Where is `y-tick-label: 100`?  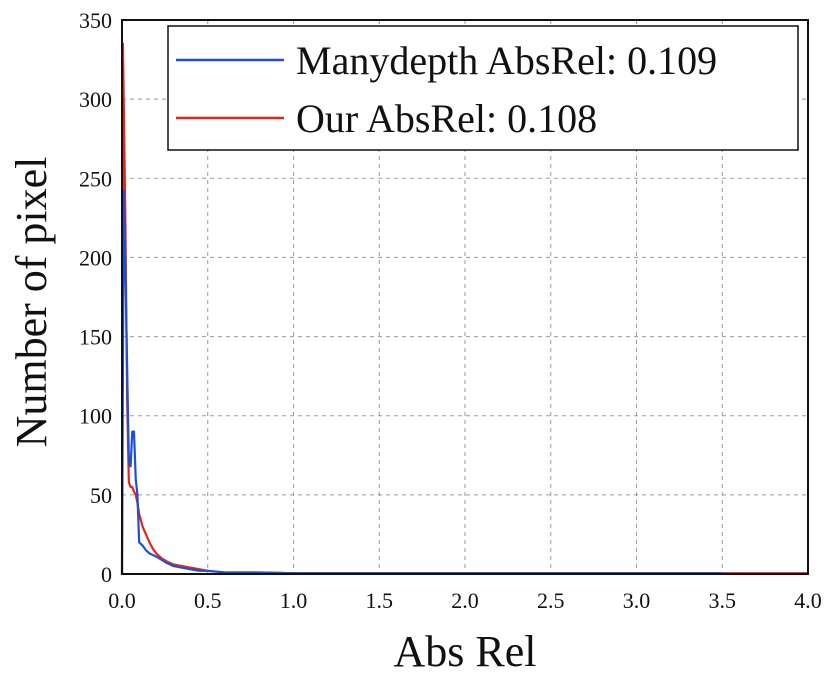
y-tick-label: 100 is located at coordinates (95, 416).